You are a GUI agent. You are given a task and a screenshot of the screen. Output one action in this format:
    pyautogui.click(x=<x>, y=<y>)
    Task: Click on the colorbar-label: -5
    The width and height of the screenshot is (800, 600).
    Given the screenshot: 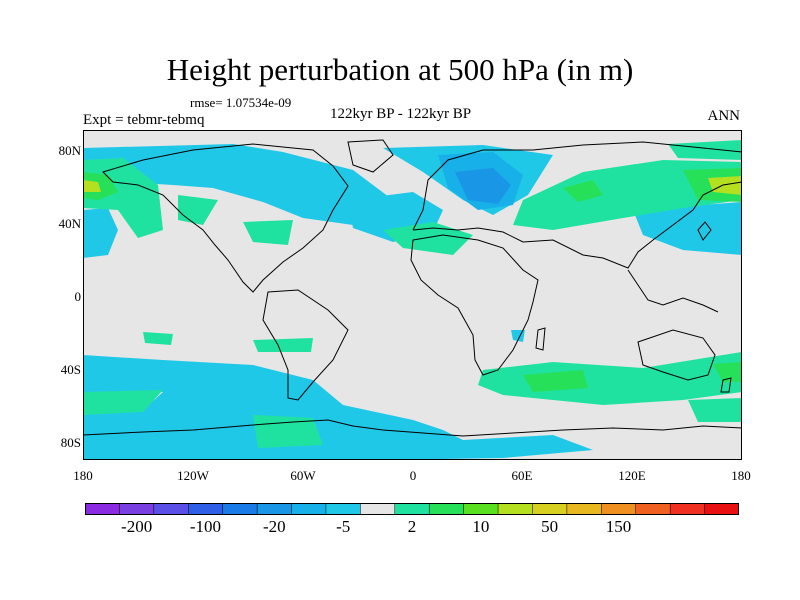 What is the action you would take?
    pyautogui.click(x=343, y=526)
    